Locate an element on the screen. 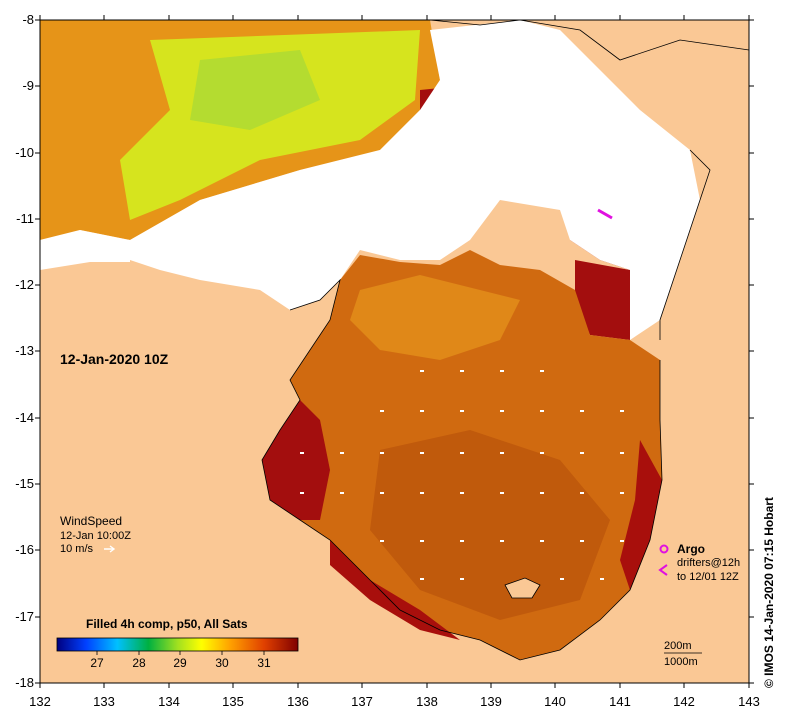  x-tick-label: 141 is located at coordinates (620, 701).